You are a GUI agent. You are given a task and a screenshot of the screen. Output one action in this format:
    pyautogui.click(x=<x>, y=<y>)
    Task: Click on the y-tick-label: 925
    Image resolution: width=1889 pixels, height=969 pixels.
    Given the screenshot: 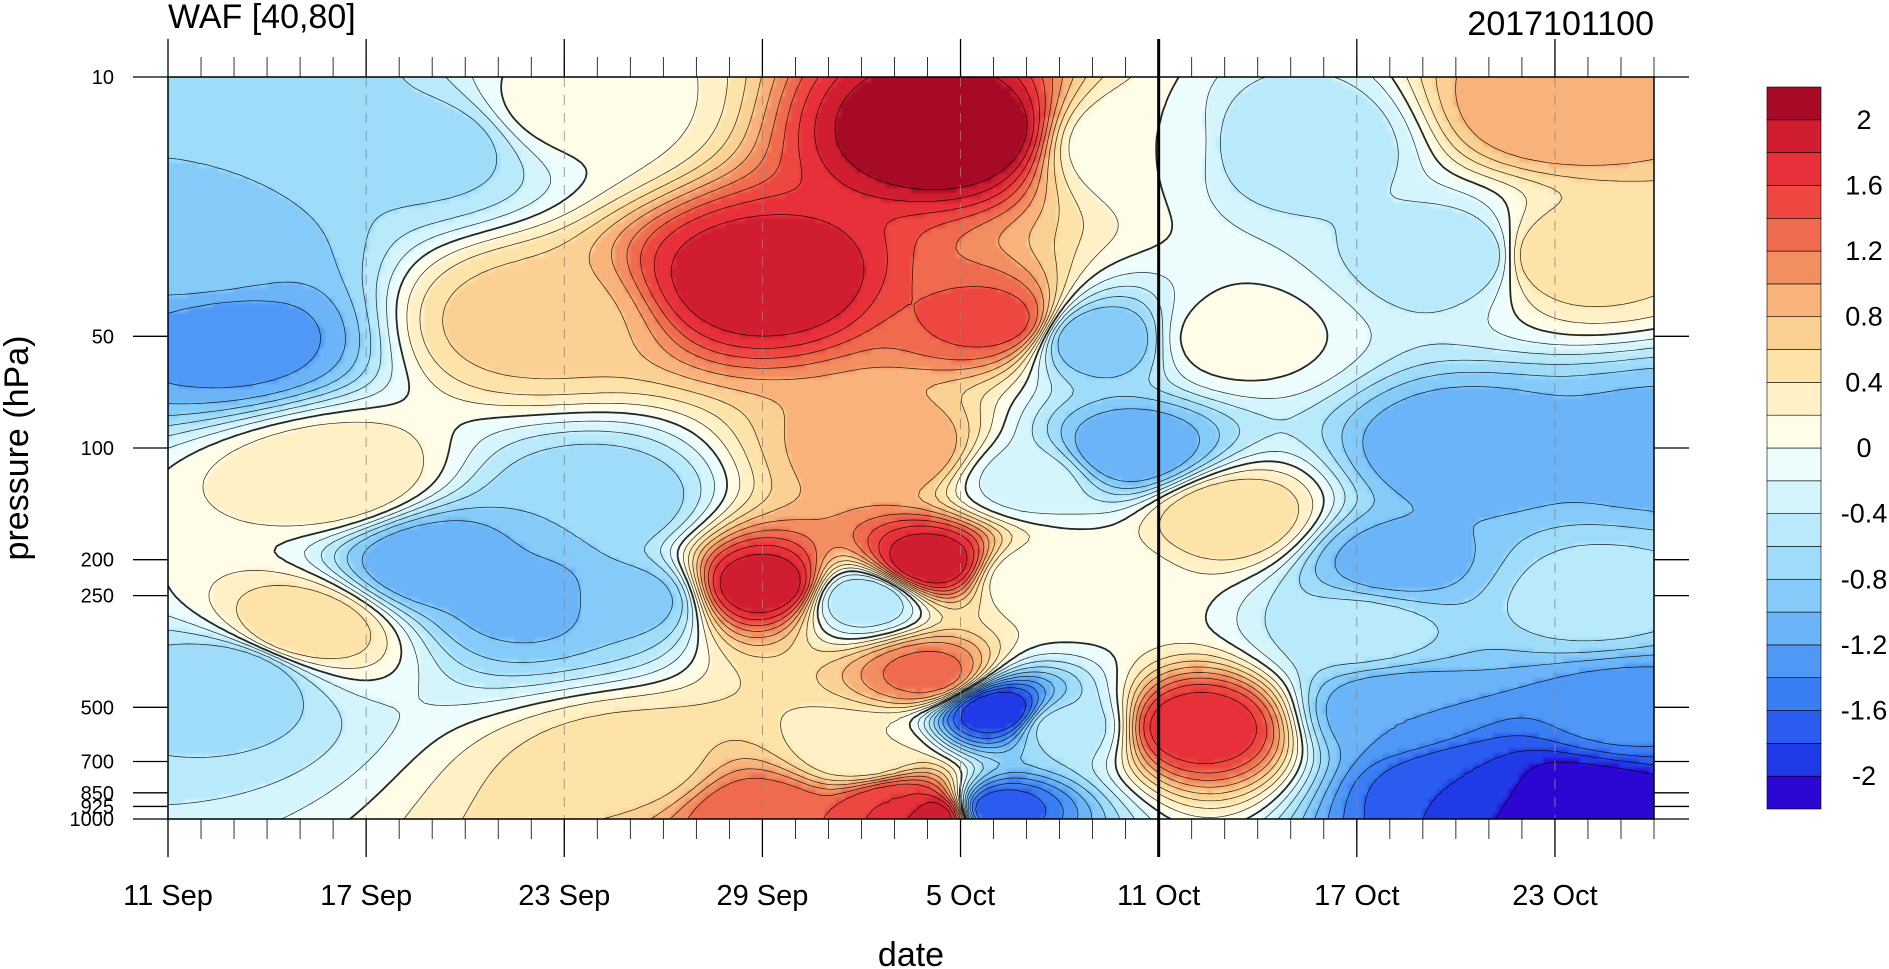 What is the action you would take?
    pyautogui.click(x=97, y=807)
    